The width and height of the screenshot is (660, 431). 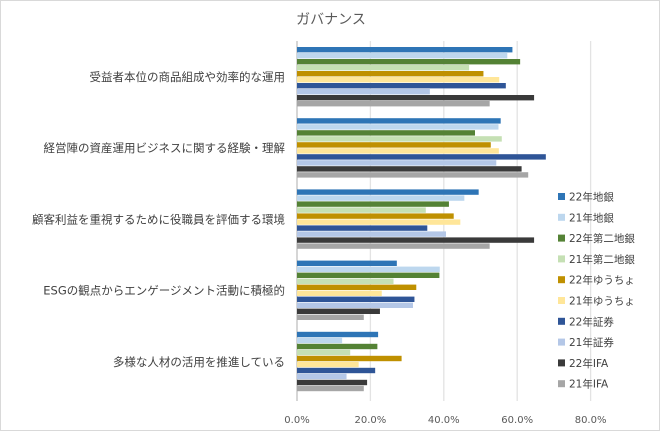 I want to click on legend-label: 22年地銀, so click(x=591, y=197).